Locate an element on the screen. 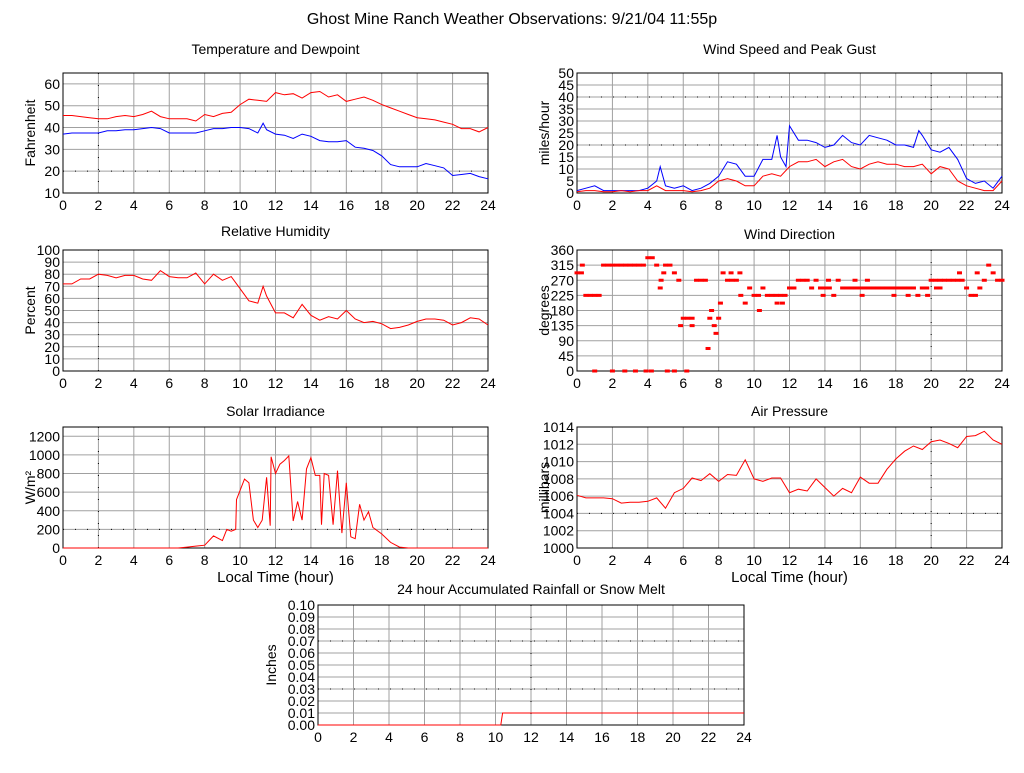  x-tick-label: 22 is located at coordinates (453, 205).